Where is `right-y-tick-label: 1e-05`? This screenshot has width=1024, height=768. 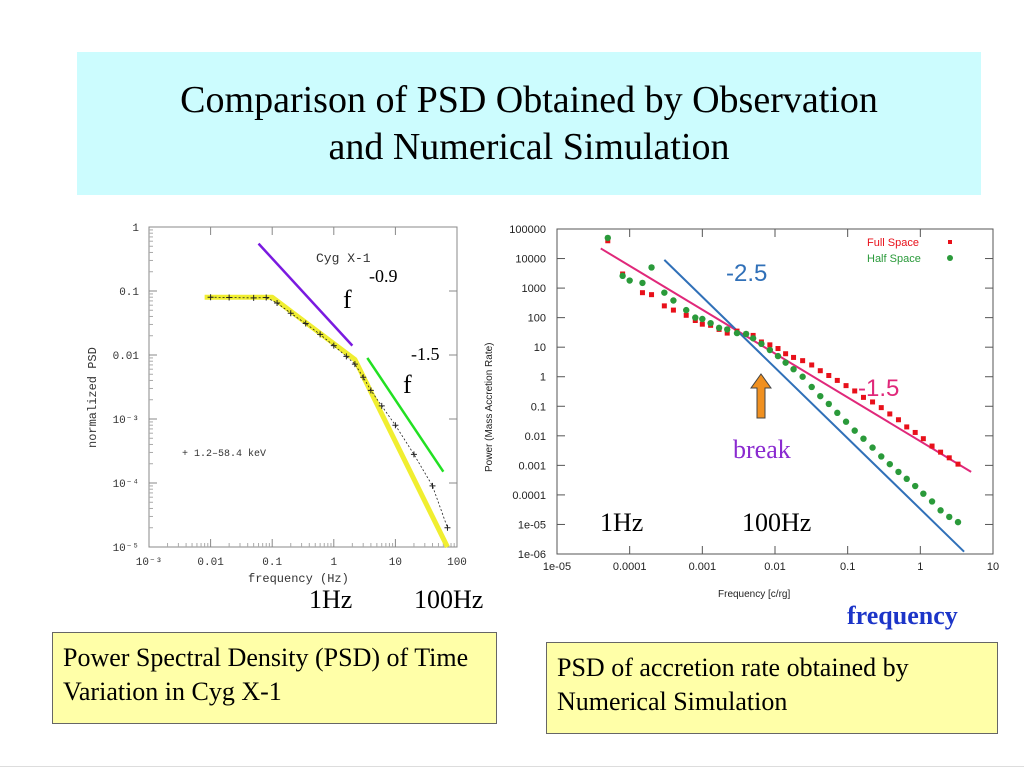
right-y-tick-label: 1e-05 is located at coordinates (532, 525).